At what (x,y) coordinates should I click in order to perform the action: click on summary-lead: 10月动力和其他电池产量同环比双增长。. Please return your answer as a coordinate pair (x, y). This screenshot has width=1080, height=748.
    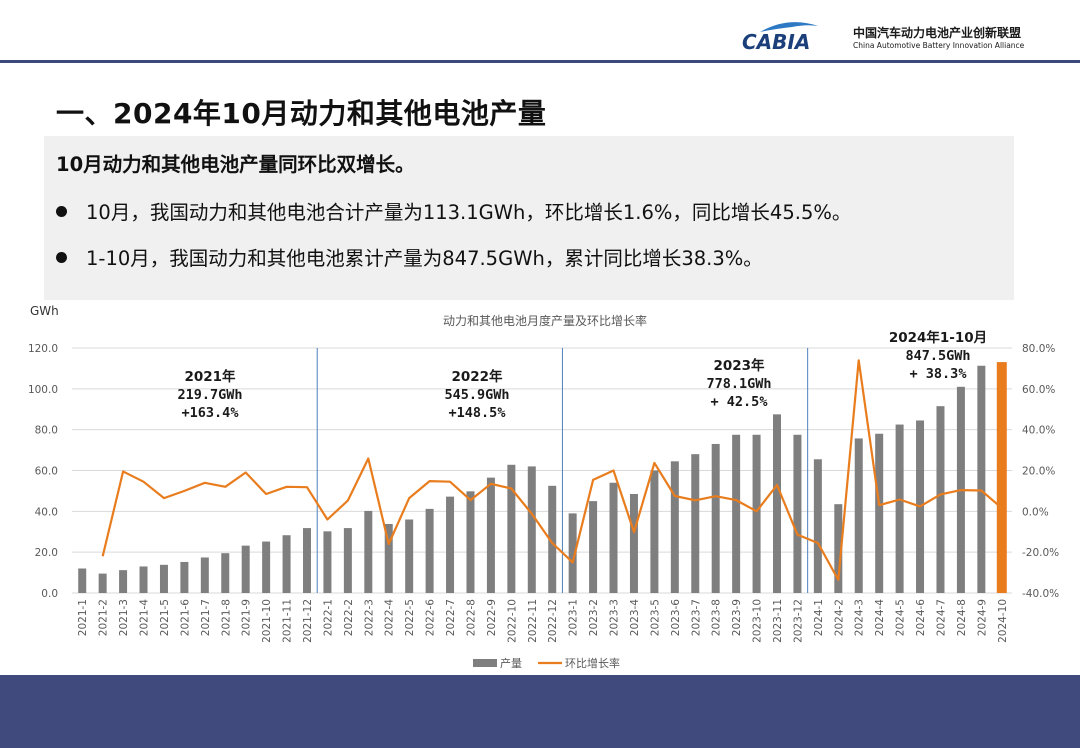
    Looking at the image, I should click on (235, 164).